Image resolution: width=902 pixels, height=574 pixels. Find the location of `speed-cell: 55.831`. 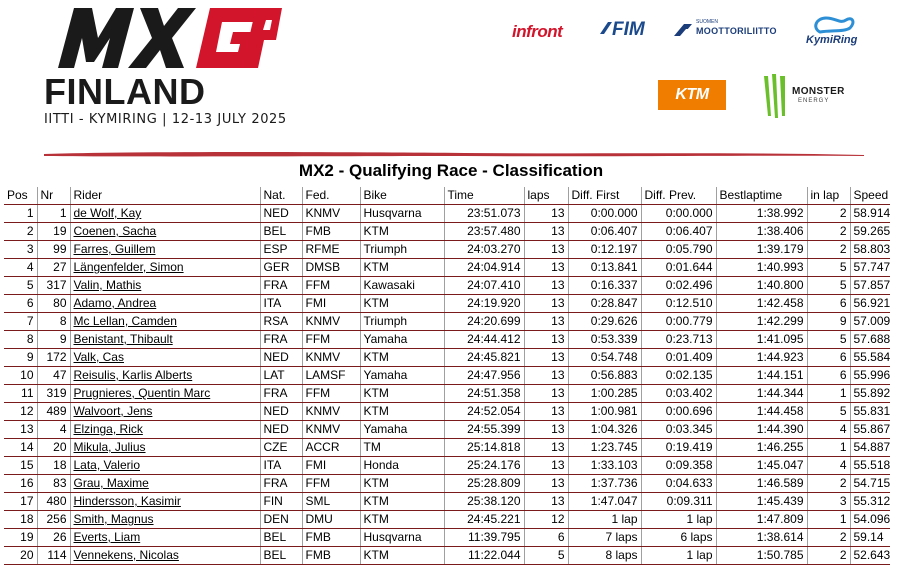

speed-cell: 55.831 is located at coordinates (869, 411).